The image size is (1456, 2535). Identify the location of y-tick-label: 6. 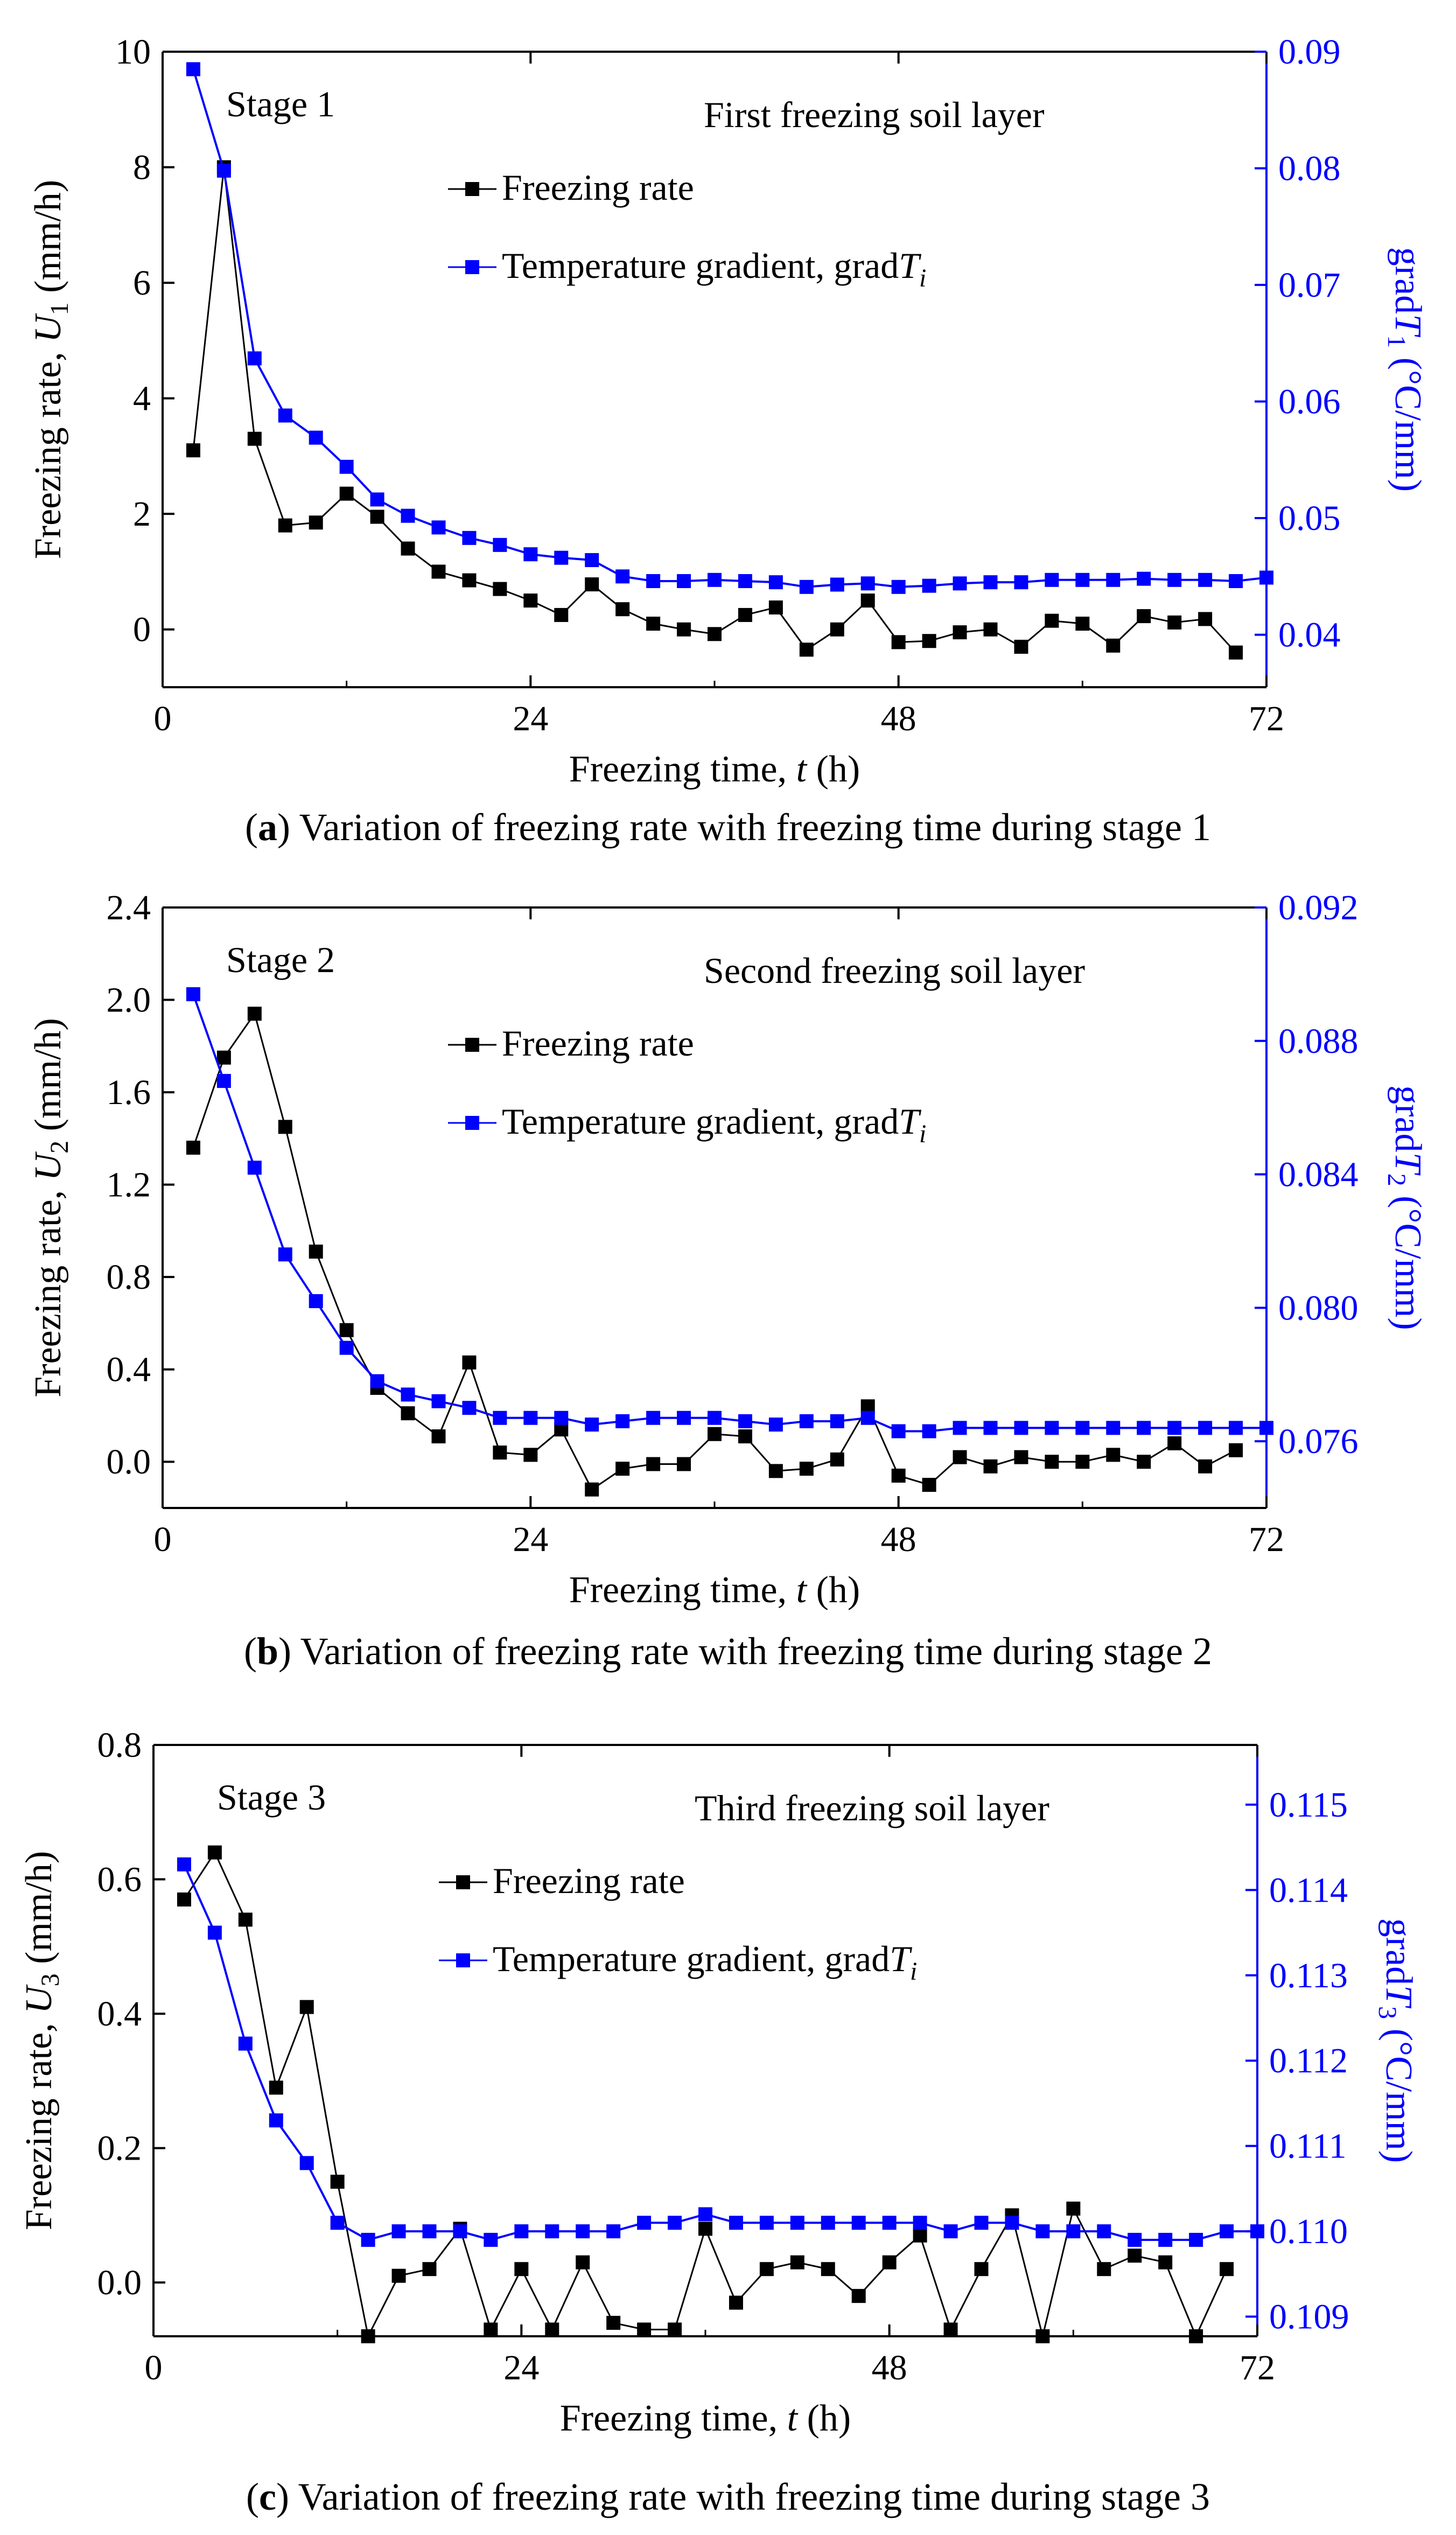
(142, 283).